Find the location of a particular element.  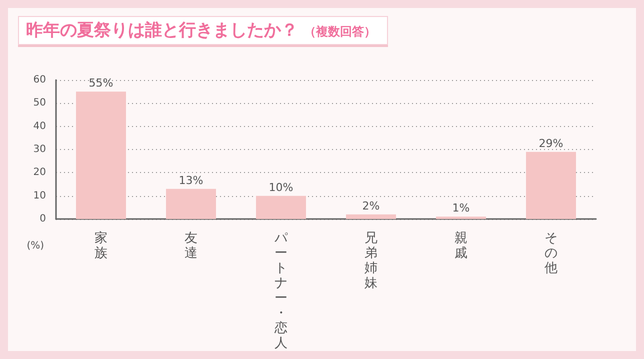

x-tick-label: 友達 is located at coordinates (191, 246).